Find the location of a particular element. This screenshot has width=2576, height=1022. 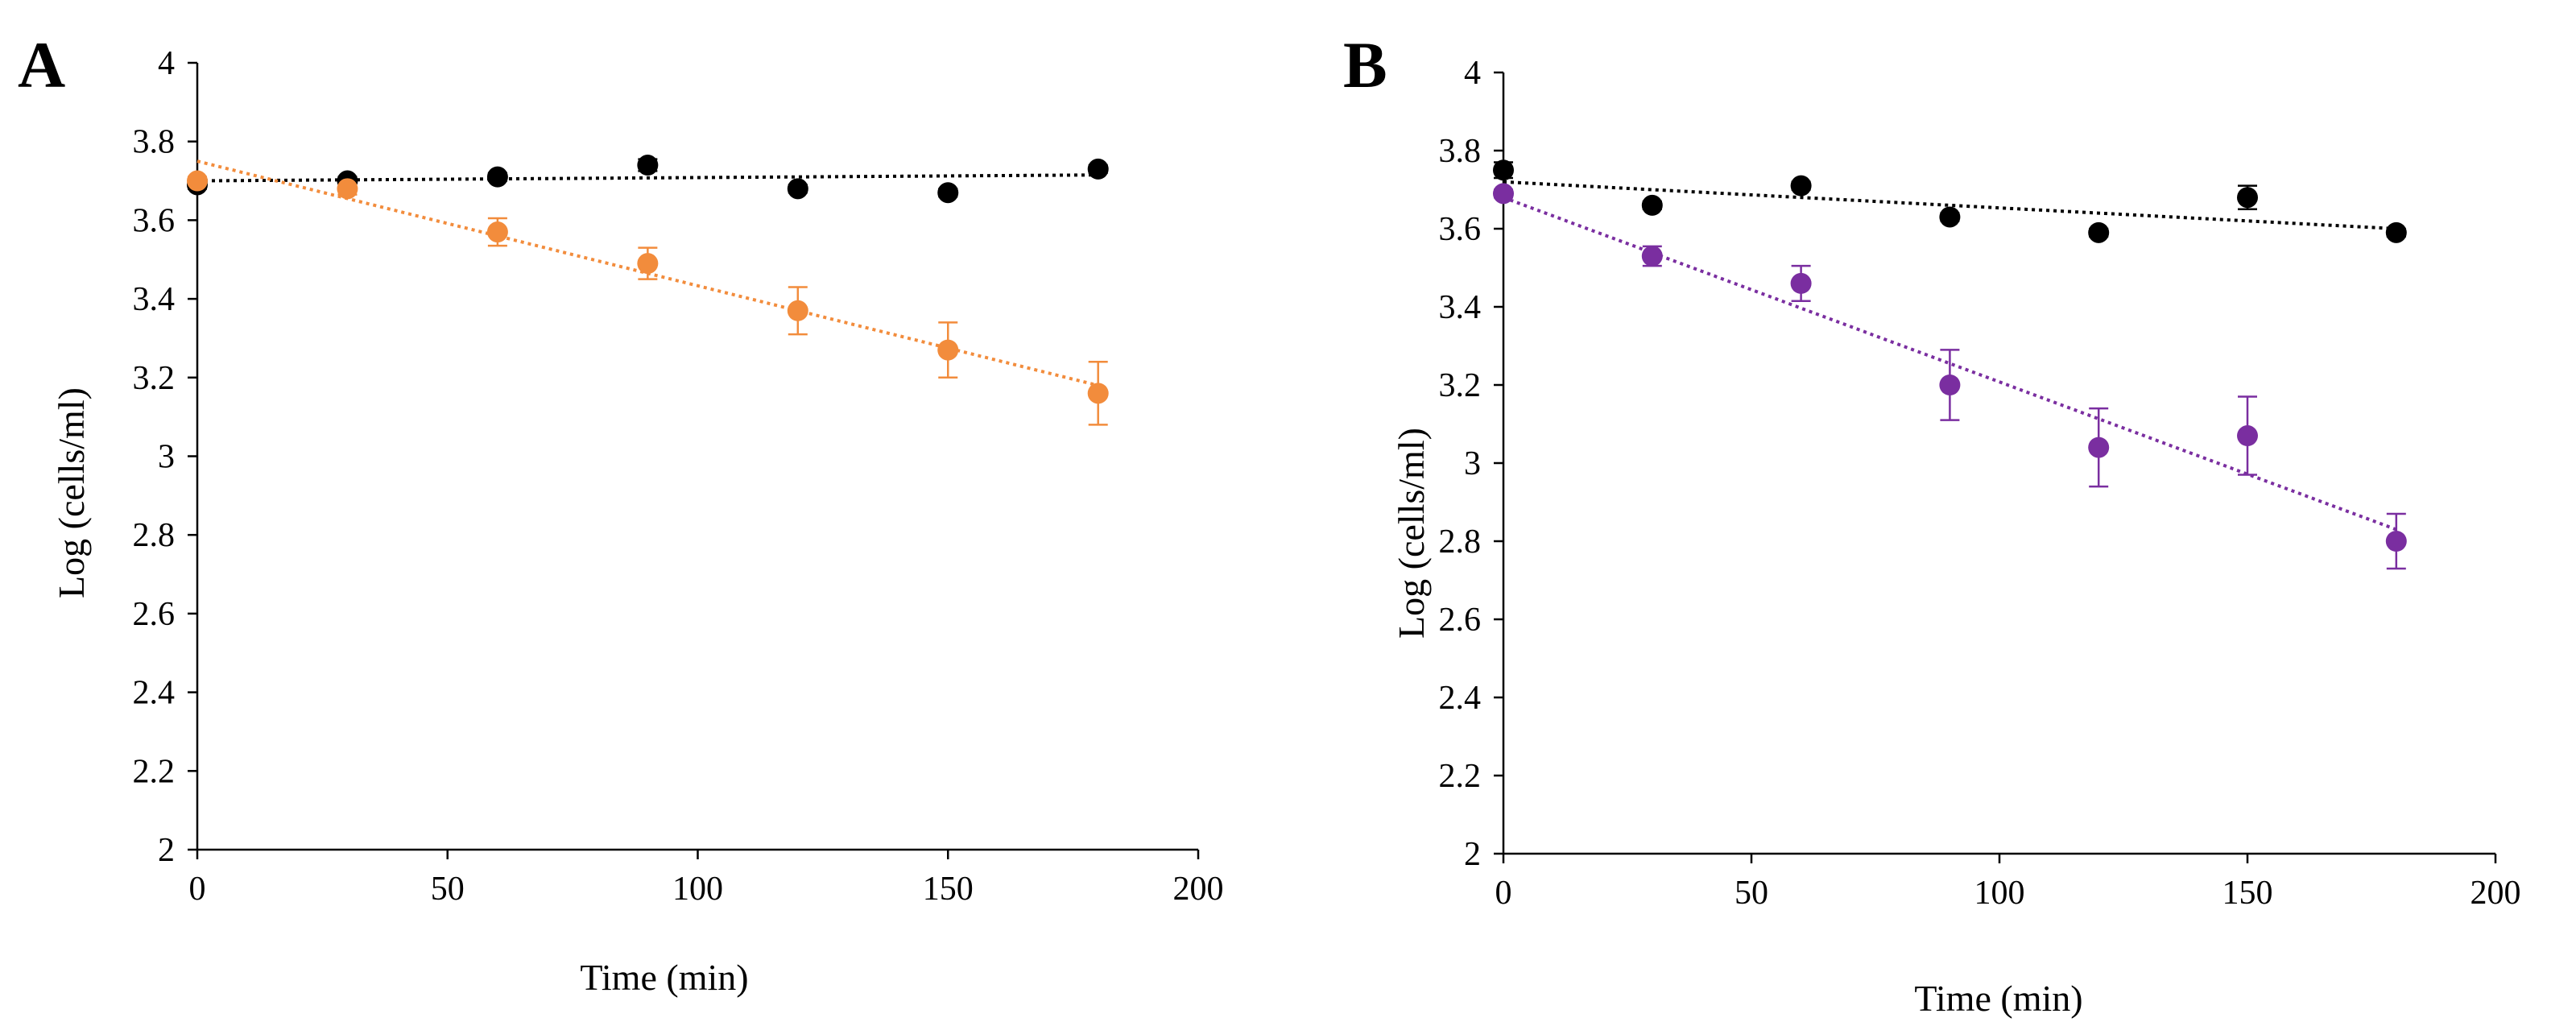

panel-a-y-tick-label: 3.4 is located at coordinates (154, 299).